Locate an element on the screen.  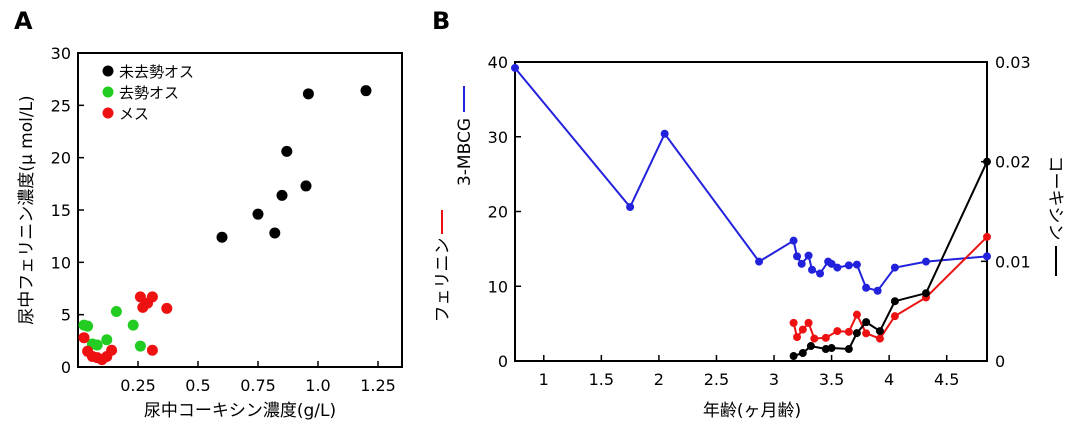
panel-b-x-ticks: 1 1.5 2 2.5 3 3.5 4 4.5 is located at coordinates (749, 372).